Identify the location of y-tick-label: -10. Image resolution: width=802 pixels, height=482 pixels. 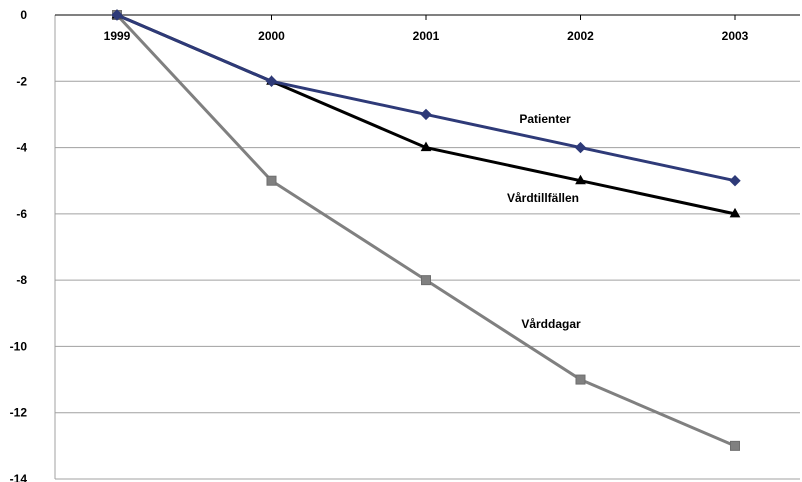
(19, 346).